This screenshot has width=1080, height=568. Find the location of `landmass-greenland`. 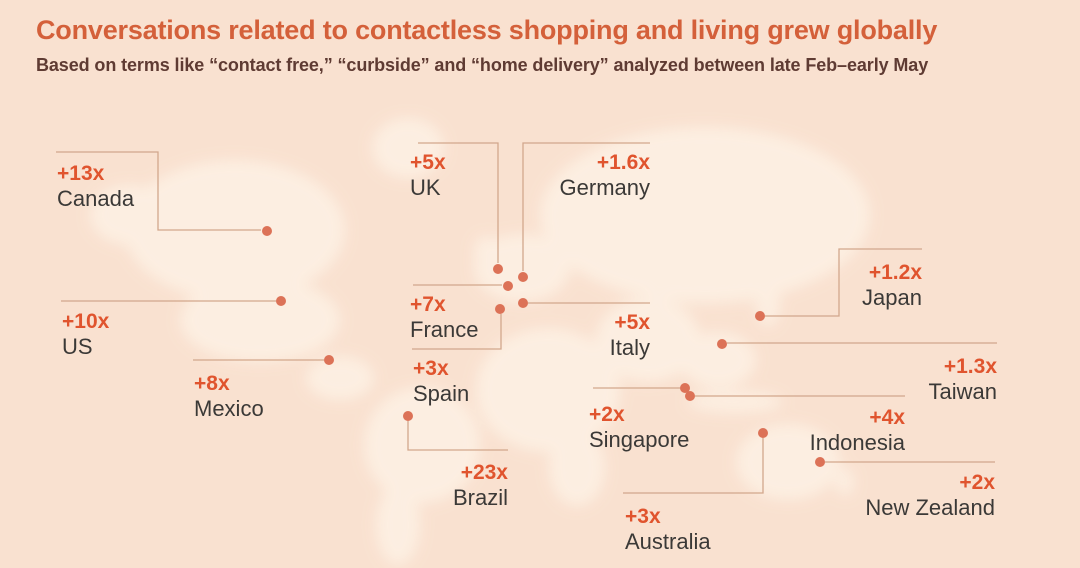

landmass-greenland is located at coordinates (408, 148).